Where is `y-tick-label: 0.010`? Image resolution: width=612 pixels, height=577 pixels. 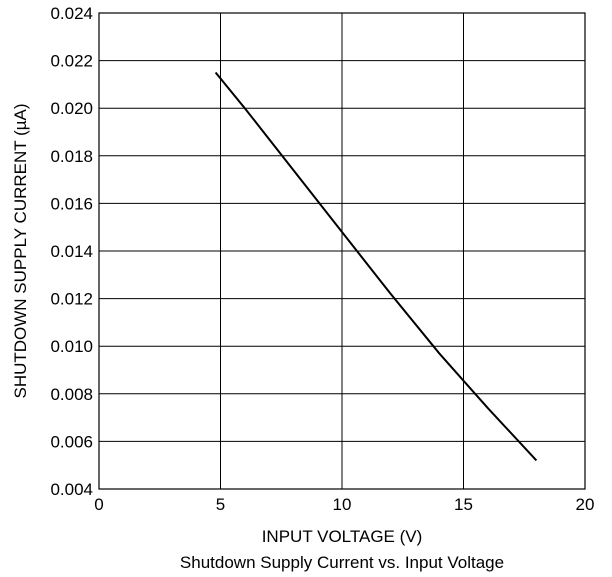
y-tick-label: 0.010 is located at coordinates (71, 346).